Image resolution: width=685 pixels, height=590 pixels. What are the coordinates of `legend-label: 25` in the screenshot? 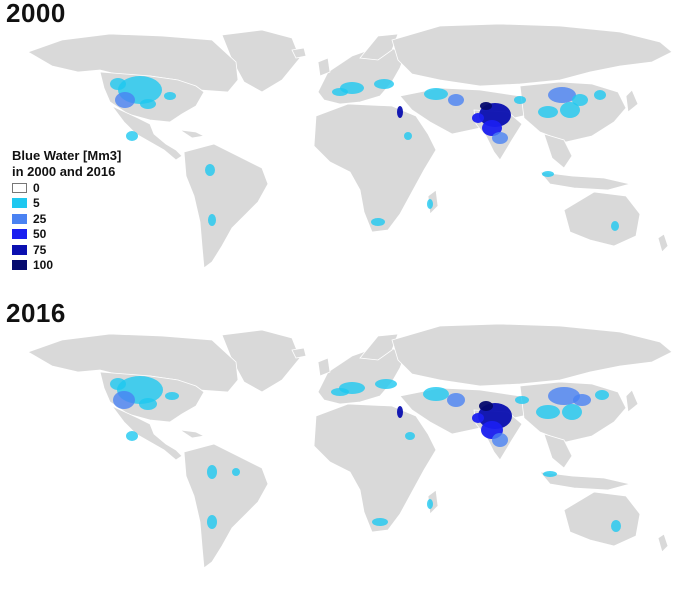 It's located at (40, 218).